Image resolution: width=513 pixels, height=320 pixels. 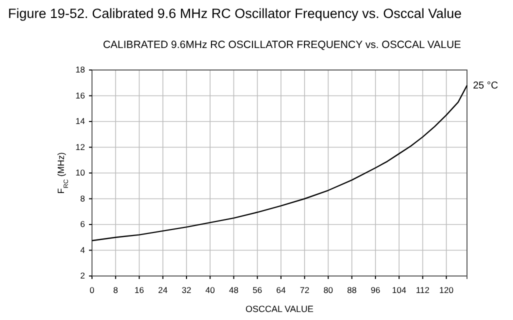 I want to click on y-tick-label: 10, so click(x=81, y=173).